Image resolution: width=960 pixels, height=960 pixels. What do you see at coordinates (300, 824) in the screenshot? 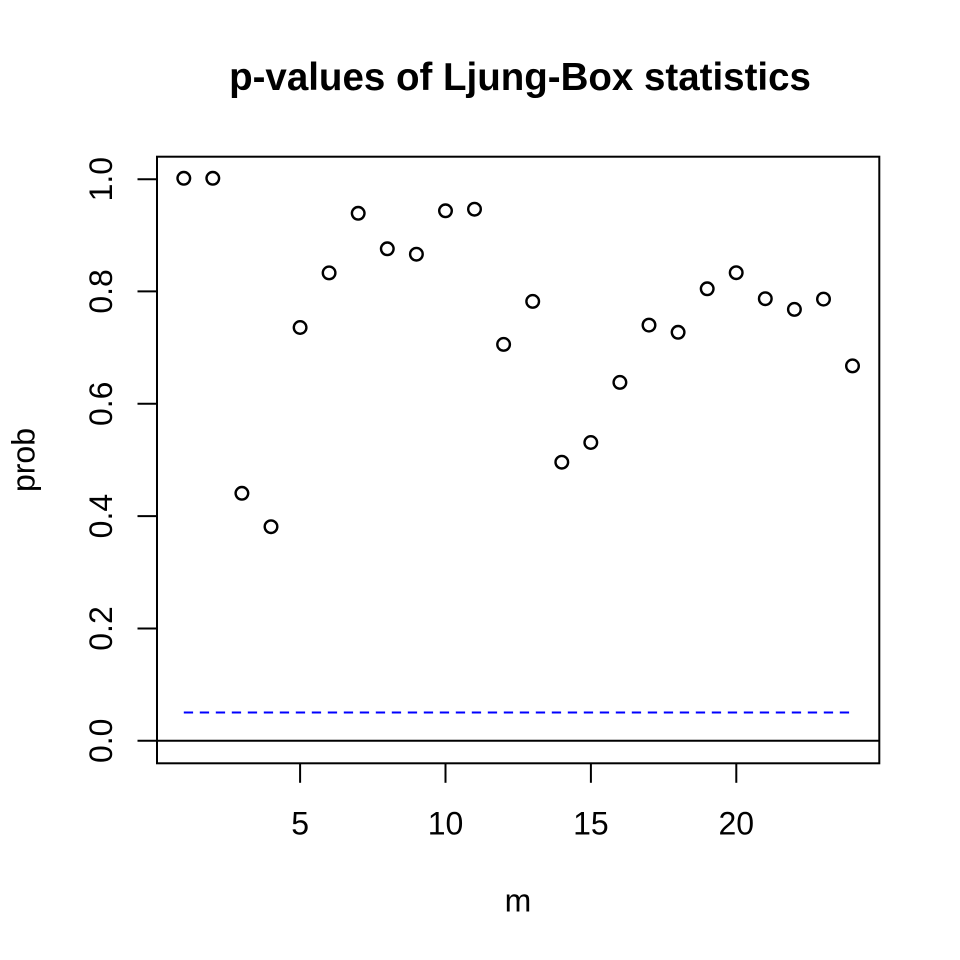
I see `svg-text: 5` at bounding box center [300, 824].